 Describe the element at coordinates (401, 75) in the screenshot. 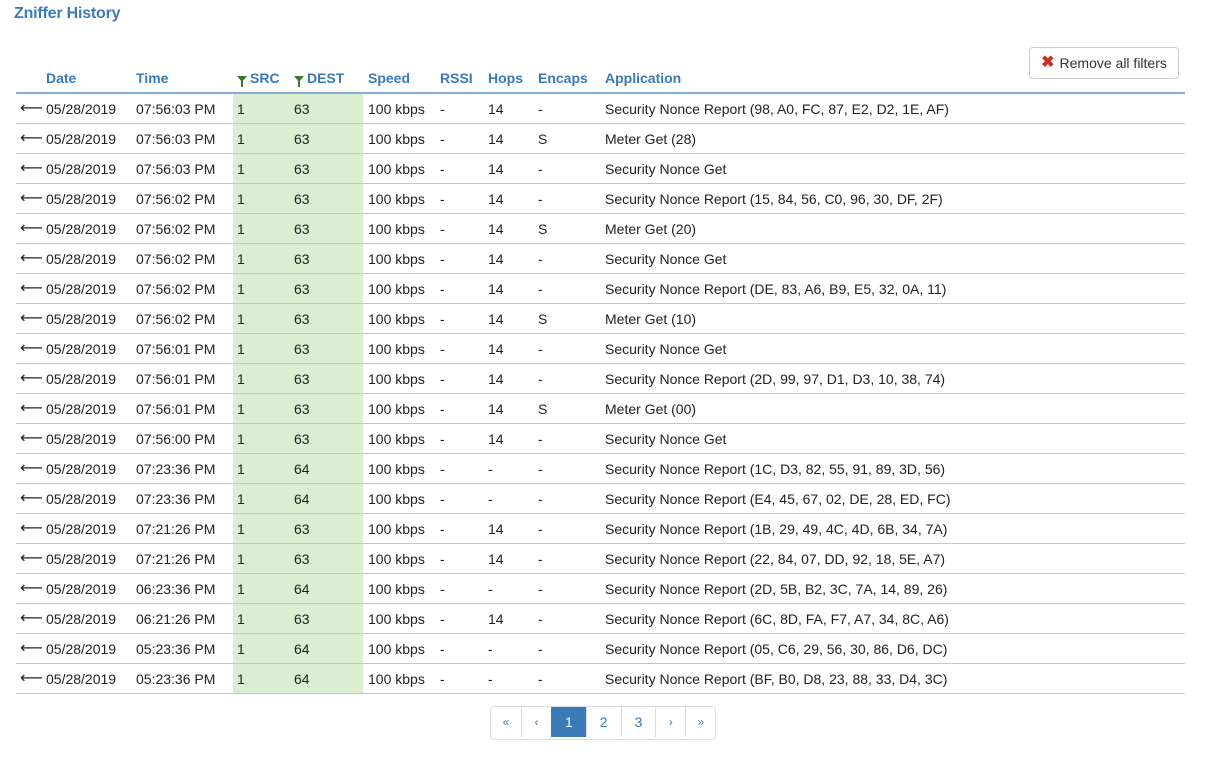

I see `column-header-speed: Speed` at that location.